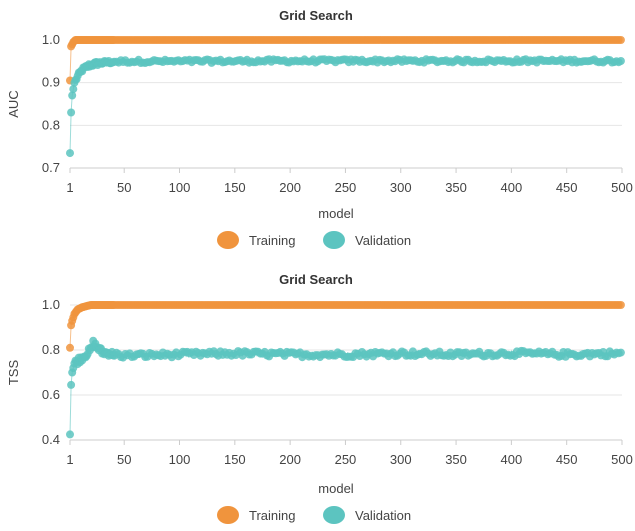  I want to click on y-tick-label: 0.6, so click(51, 394).